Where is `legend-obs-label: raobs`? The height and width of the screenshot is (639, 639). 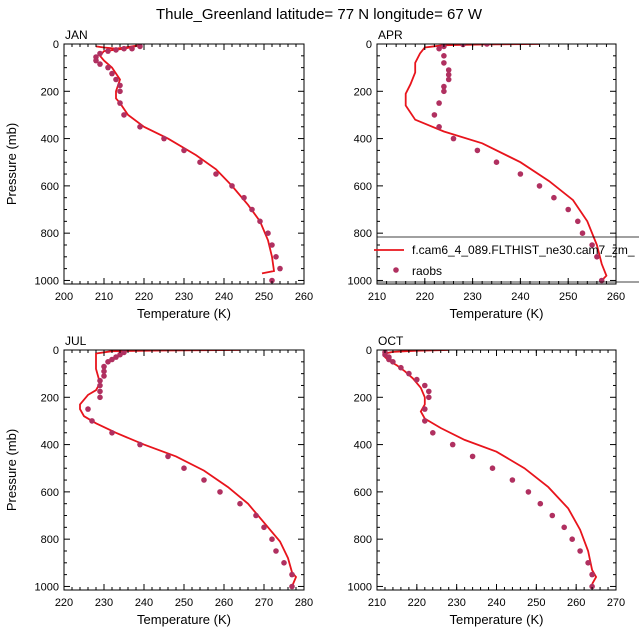 legend-obs-label: raobs is located at coordinates (427, 271).